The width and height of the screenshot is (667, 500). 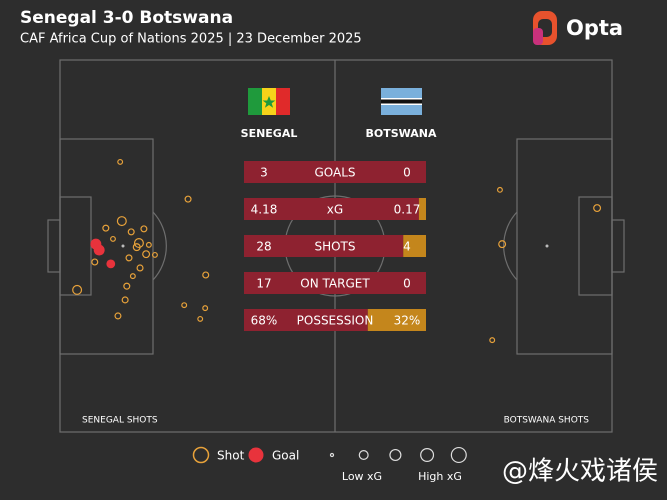 I want to click on away-value: 0.17, so click(x=407, y=210).